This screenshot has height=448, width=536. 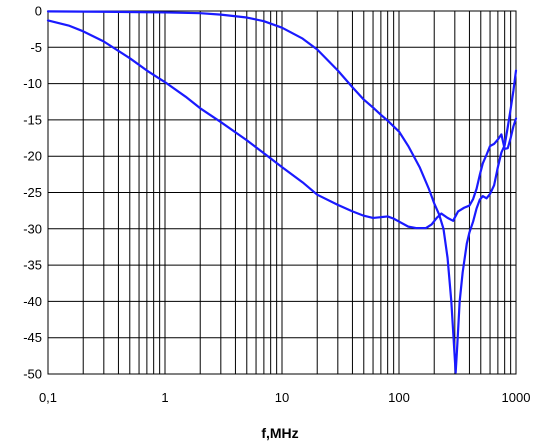 I want to click on x-axis-tick-labels: 0,1 1 10 100 1000, so click(x=285, y=397).